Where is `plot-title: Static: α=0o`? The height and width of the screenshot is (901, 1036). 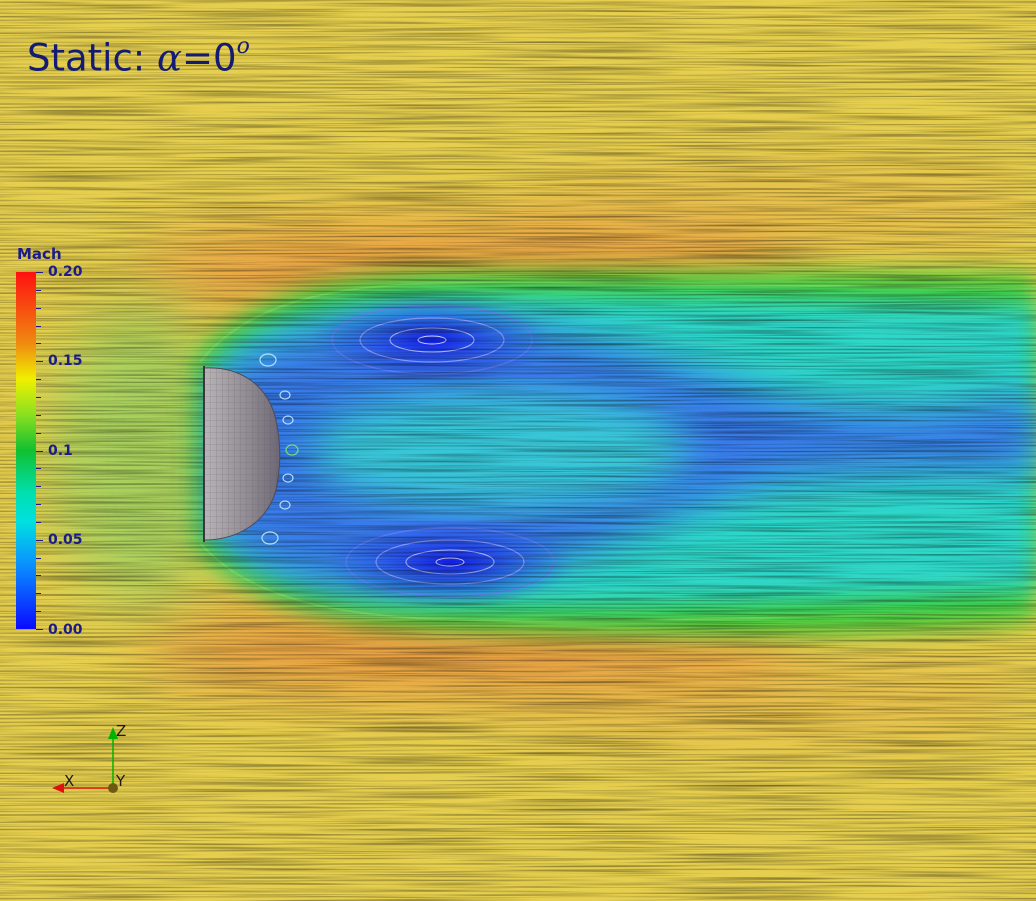
plot-title: Static: α=0o is located at coordinates (138, 54).